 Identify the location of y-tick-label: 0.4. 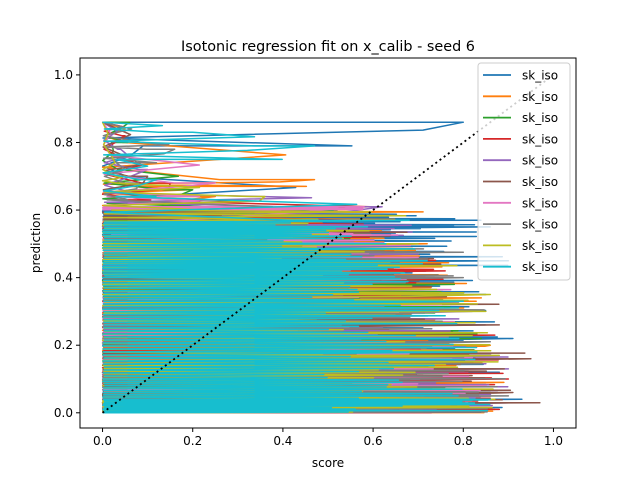
(63, 278).